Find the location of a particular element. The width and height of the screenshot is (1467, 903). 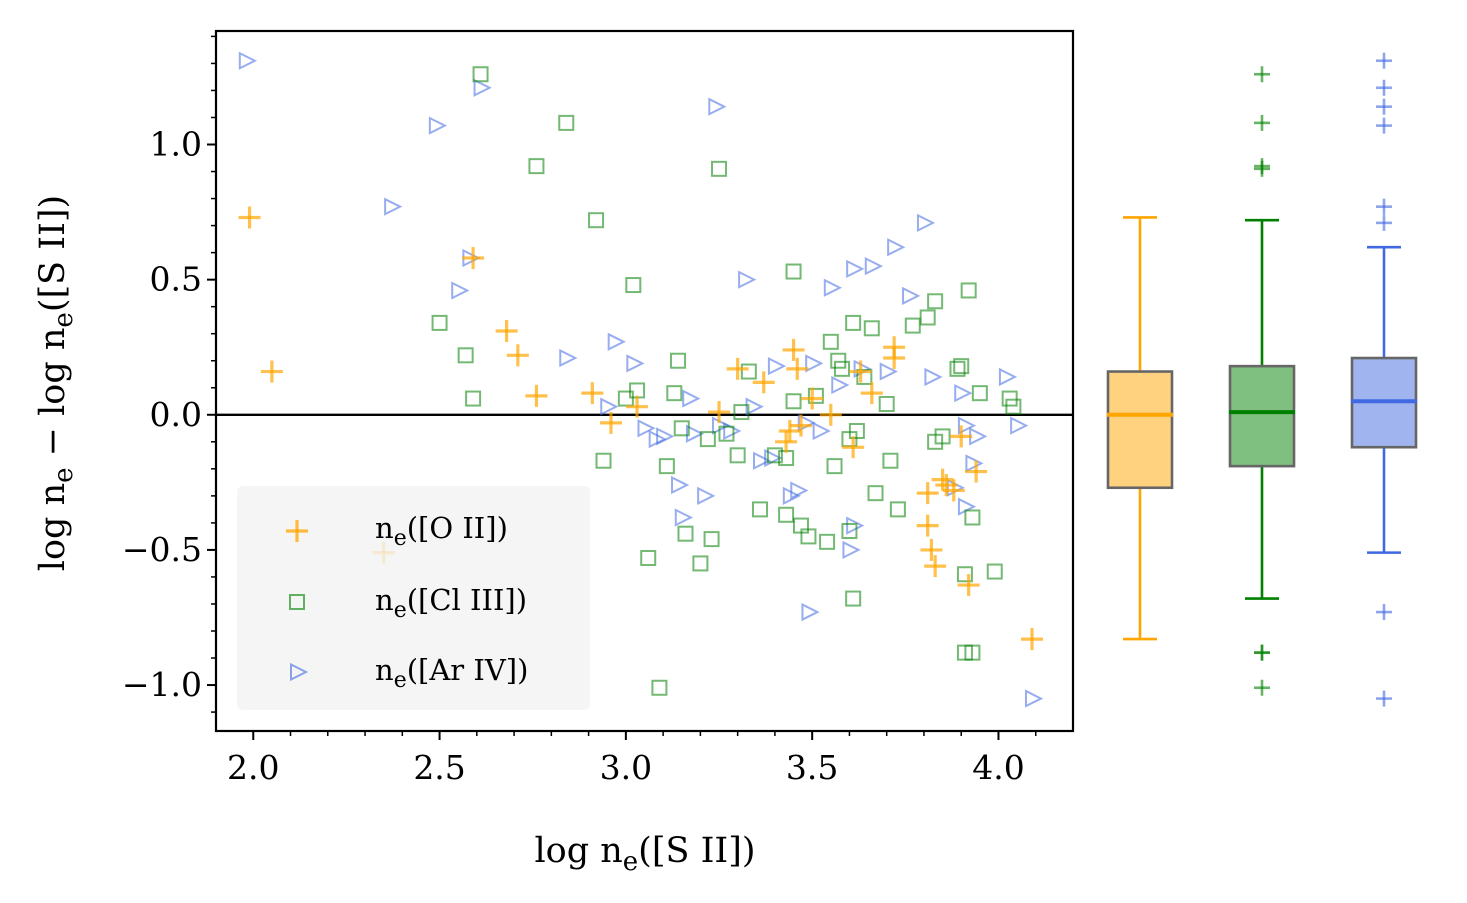

legend: ne([O II]) ne([Cl III]) ne([Ar IV]) is located at coordinates (413, 598).